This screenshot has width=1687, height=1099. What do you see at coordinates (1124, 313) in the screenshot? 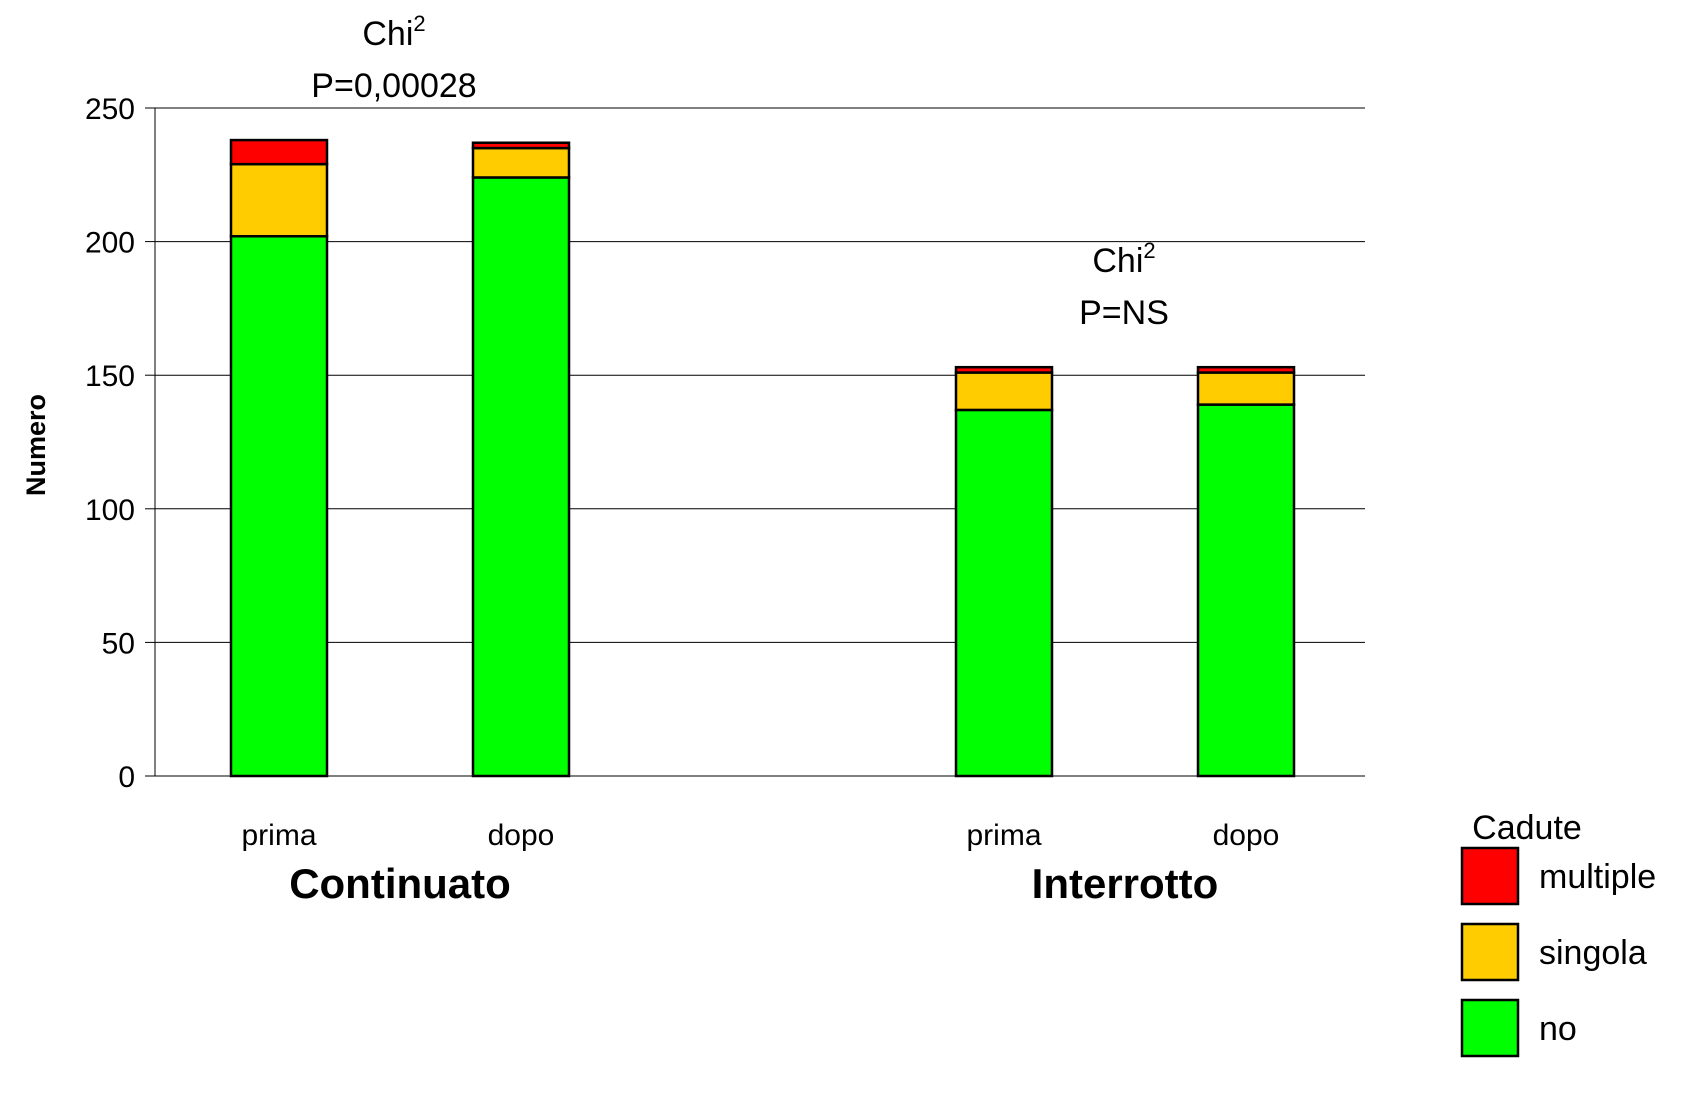
I see `p-value-label: P=NS` at bounding box center [1124, 313].